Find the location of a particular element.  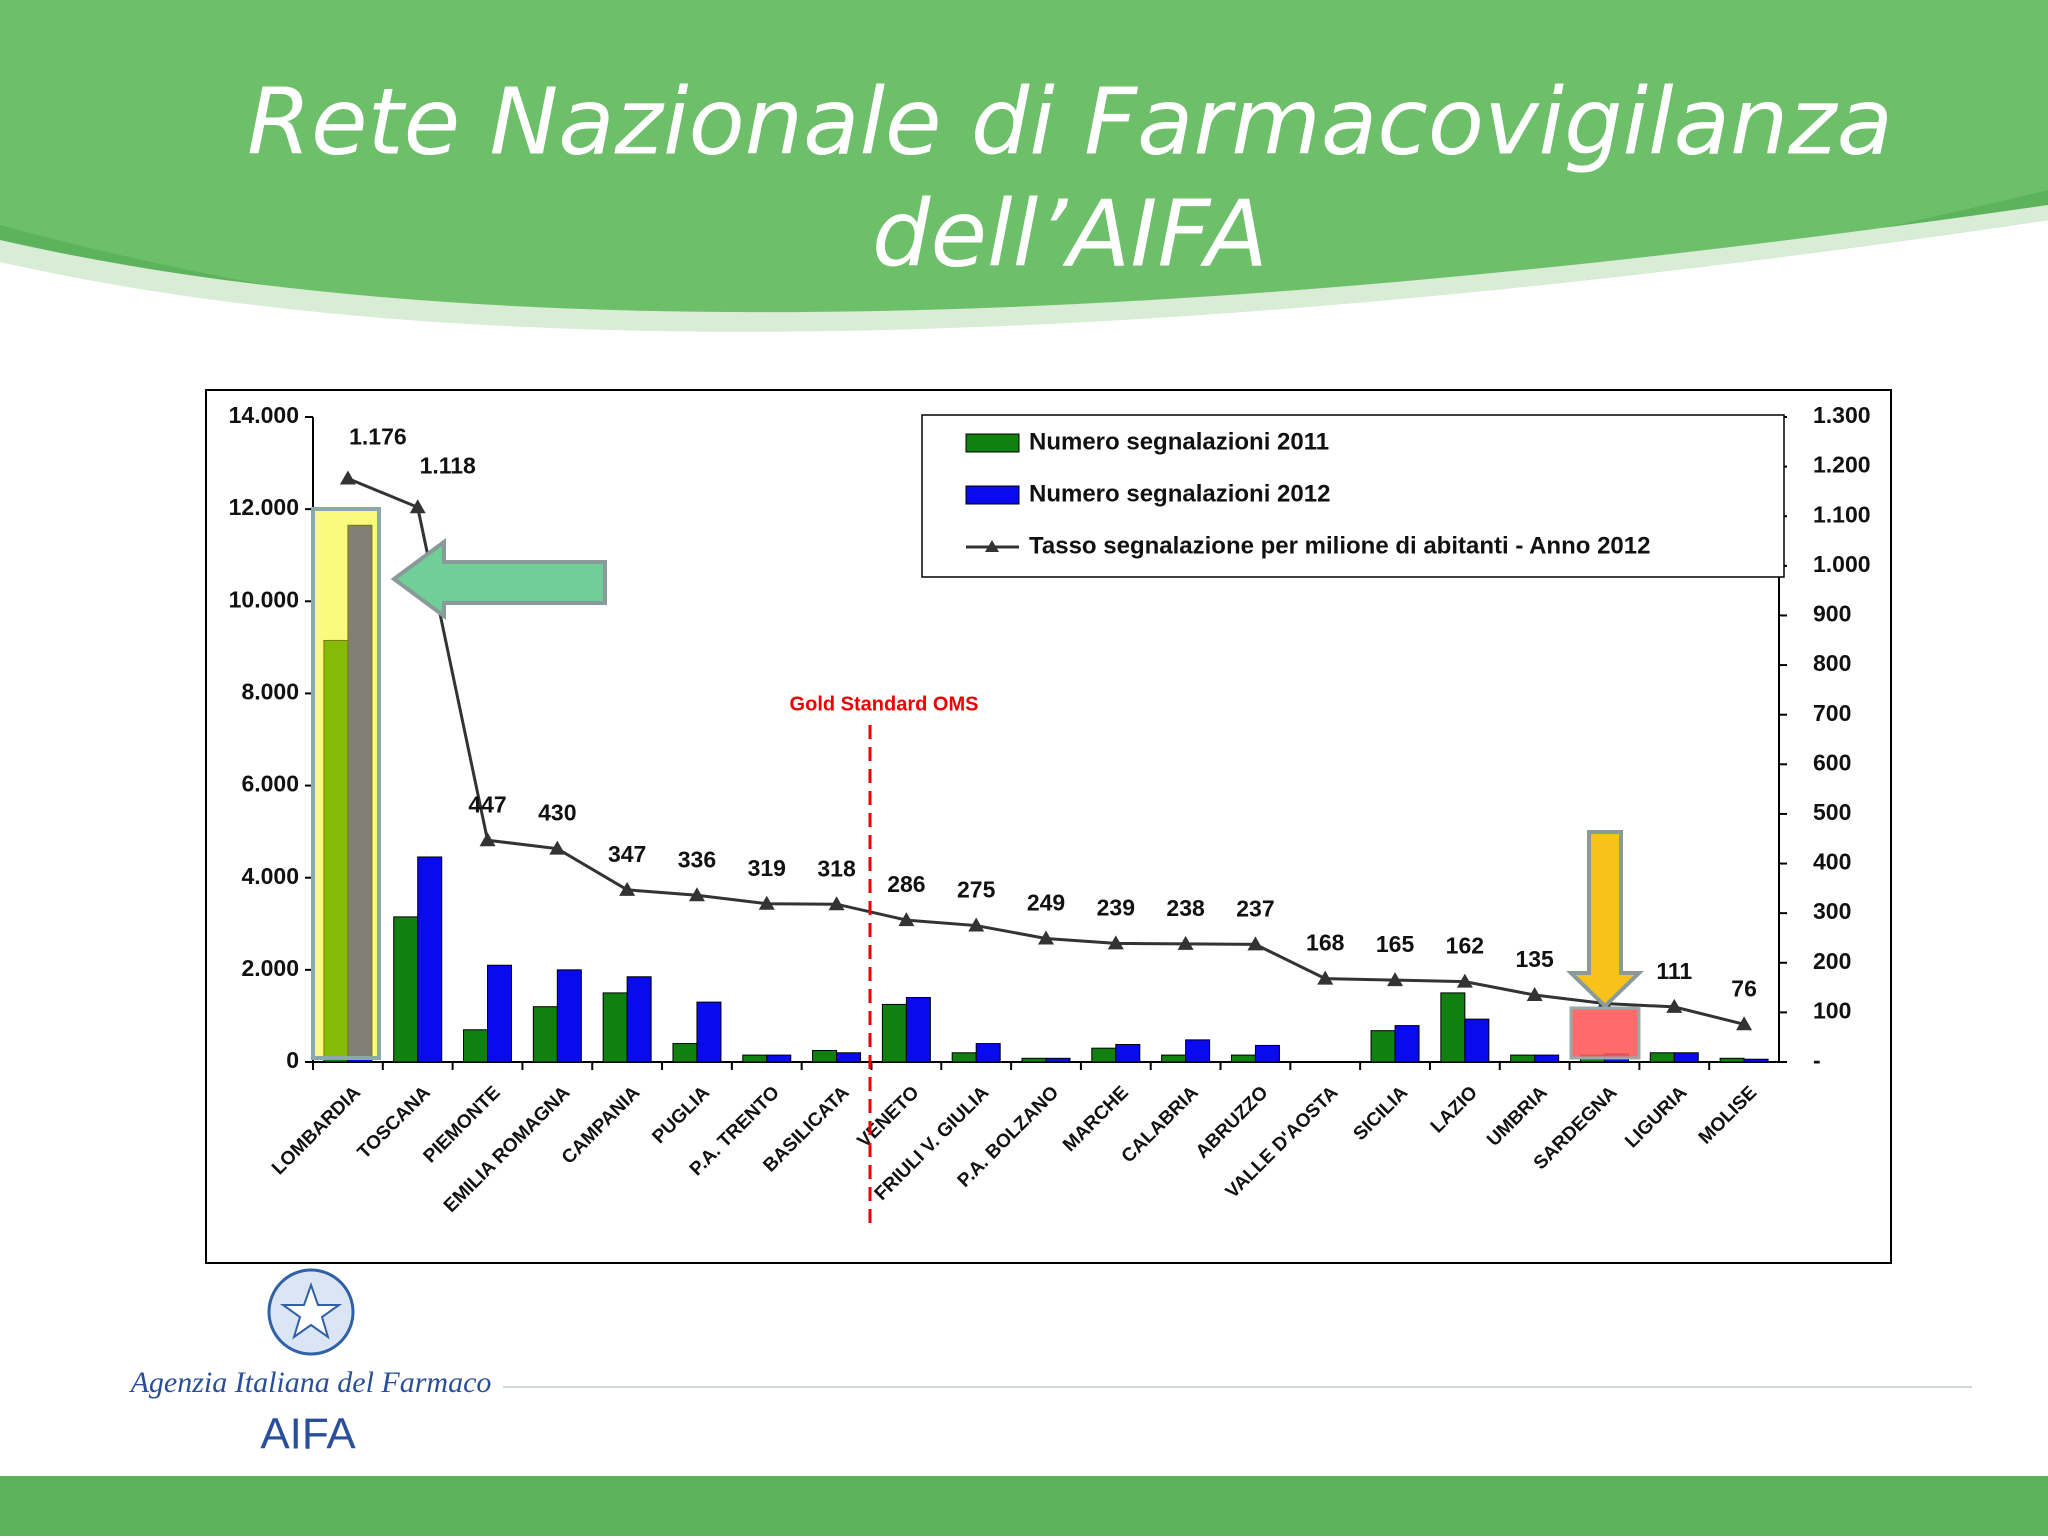

data-label: 165 is located at coordinates (1395, 944).